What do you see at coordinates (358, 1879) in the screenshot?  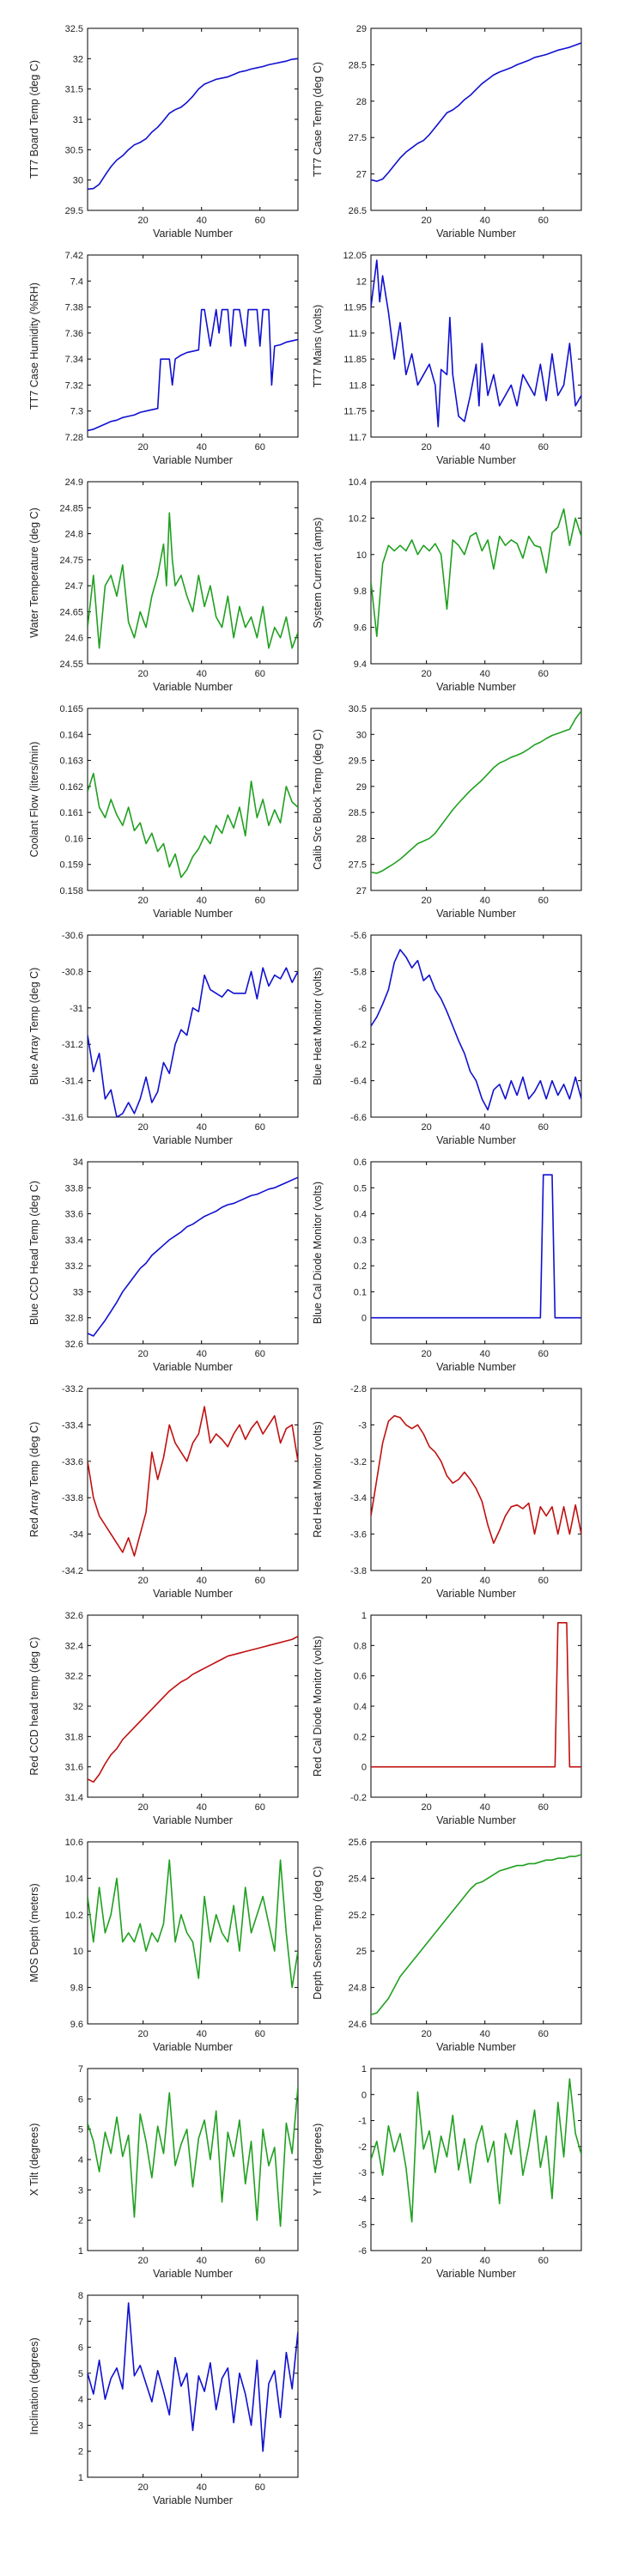 I see `y-tick-label: 25.4` at bounding box center [358, 1879].